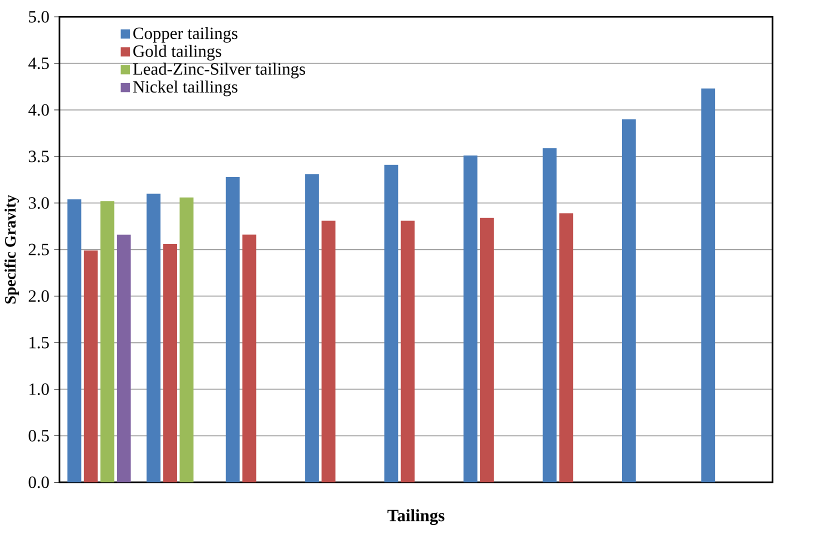 The width and height of the screenshot is (827, 534). Describe the element at coordinates (415, 517) in the screenshot. I see `x-axis-title: Tailings` at that location.